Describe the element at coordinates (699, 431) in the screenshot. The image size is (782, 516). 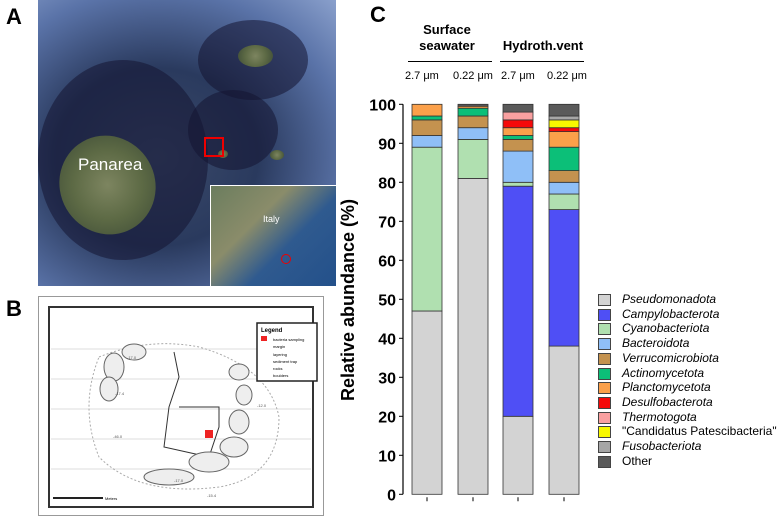
I see `legend-label: "Candidatus Patescibacteria"` at that location.